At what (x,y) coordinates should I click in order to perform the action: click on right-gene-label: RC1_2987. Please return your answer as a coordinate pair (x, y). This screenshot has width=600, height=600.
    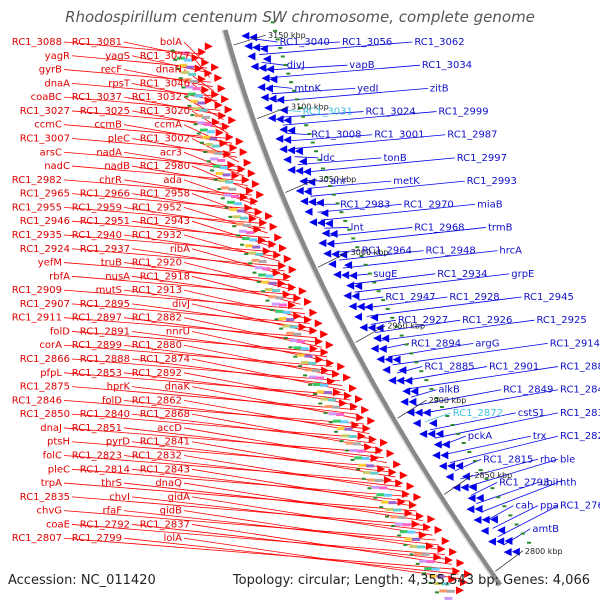
    Looking at the image, I should click on (472, 135).